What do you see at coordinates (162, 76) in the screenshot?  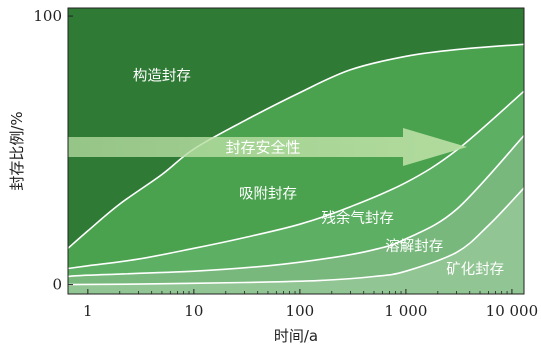 I see `region-label-1: 构造封存` at bounding box center [162, 76].